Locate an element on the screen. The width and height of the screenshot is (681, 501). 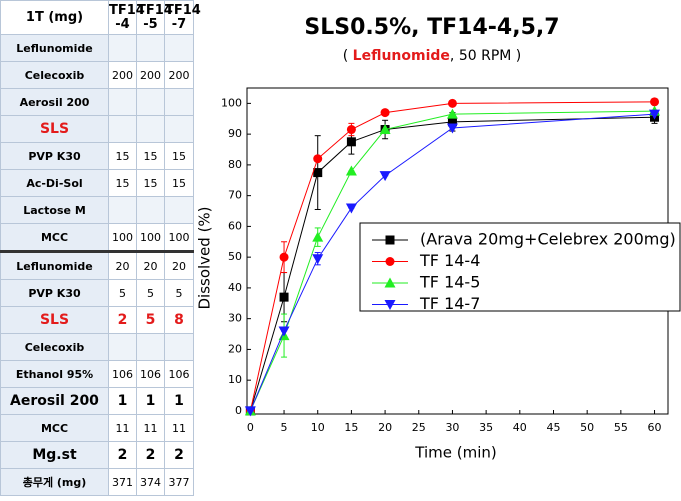
y-tick-label: 0 is located at coordinates (238, 410).